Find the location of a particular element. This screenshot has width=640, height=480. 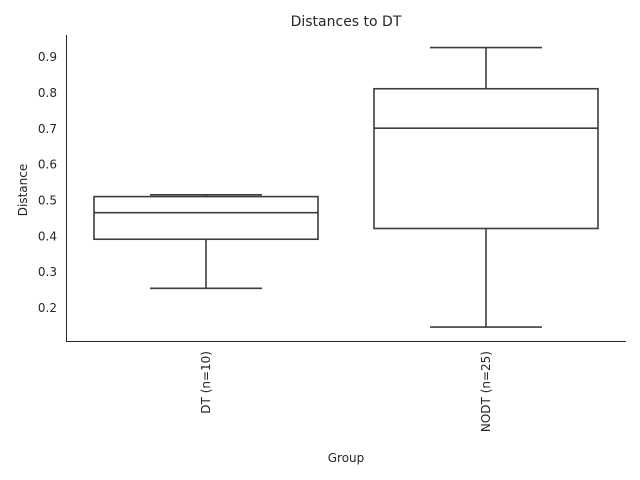

y-tick-labels: 0.2 0.3 0.4 0.5 0.6 0.7 0.8 0.9 is located at coordinates (47, 182).